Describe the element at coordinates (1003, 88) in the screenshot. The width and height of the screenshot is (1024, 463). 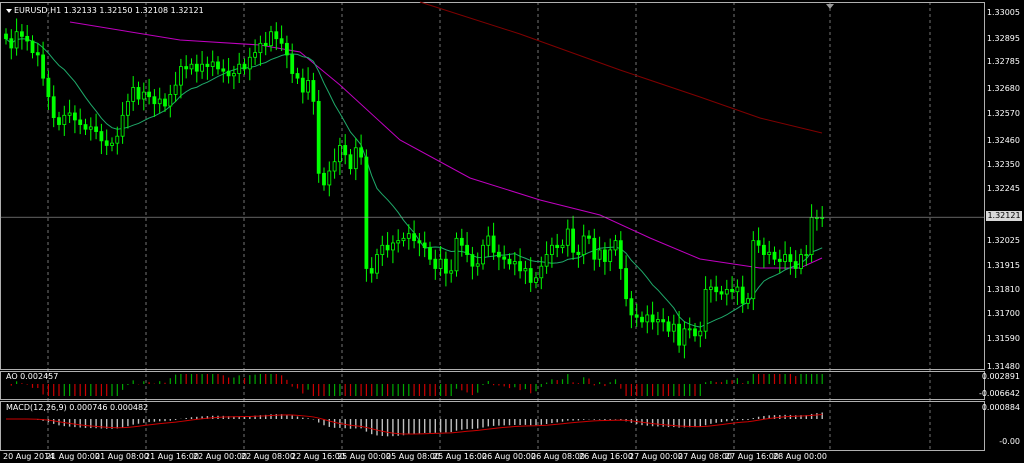
I see `price-tick: 1.32680` at that location.